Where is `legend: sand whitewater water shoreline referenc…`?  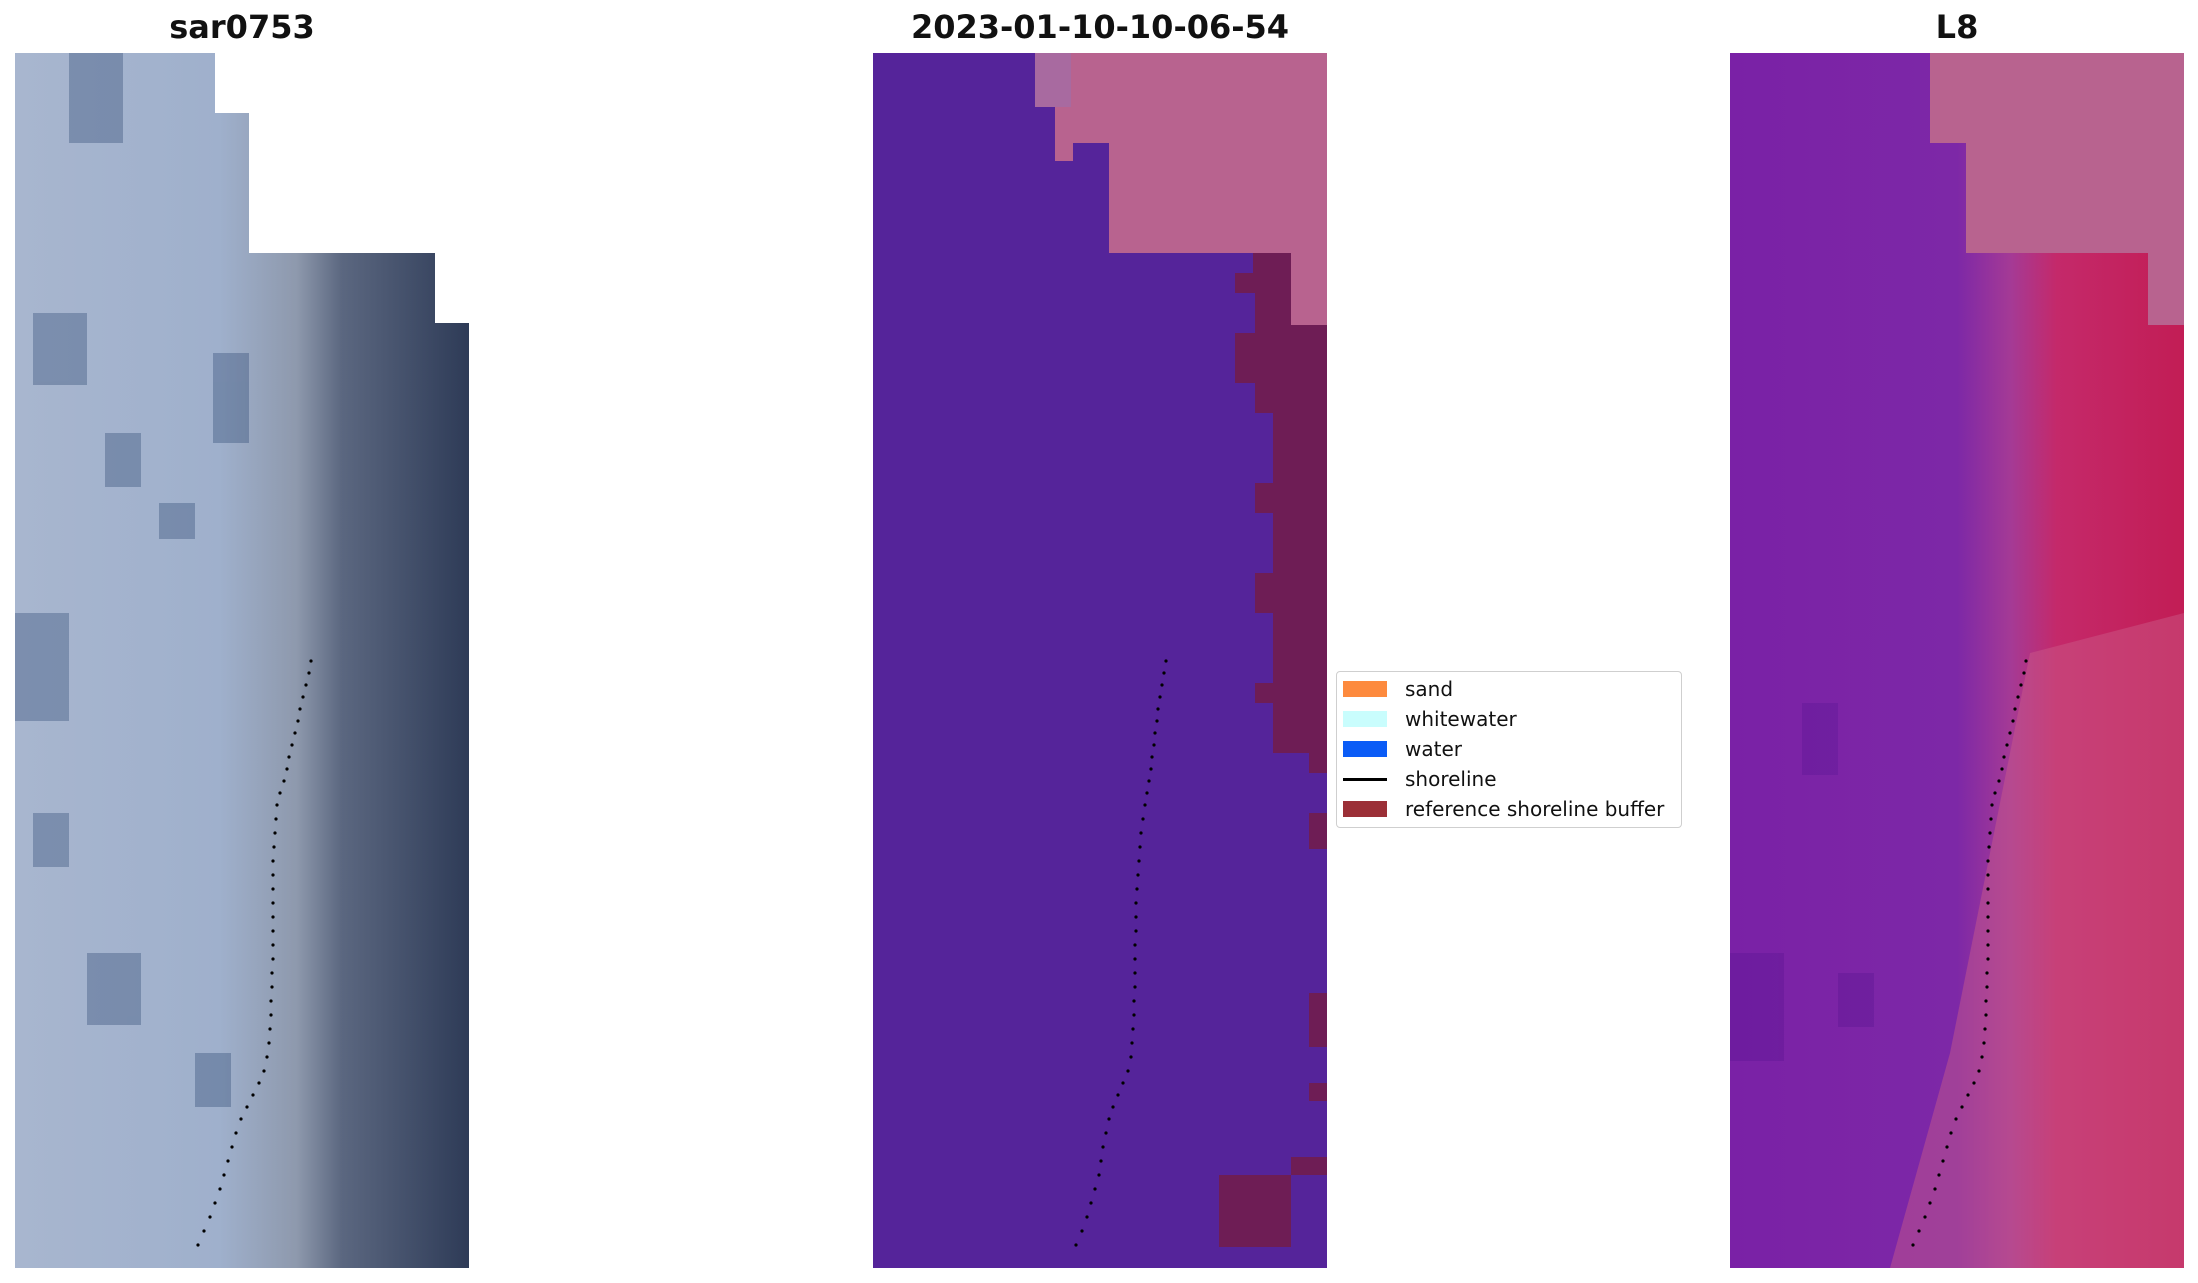 legend: sand whitewater water shoreline referenc… is located at coordinates (1509, 749).